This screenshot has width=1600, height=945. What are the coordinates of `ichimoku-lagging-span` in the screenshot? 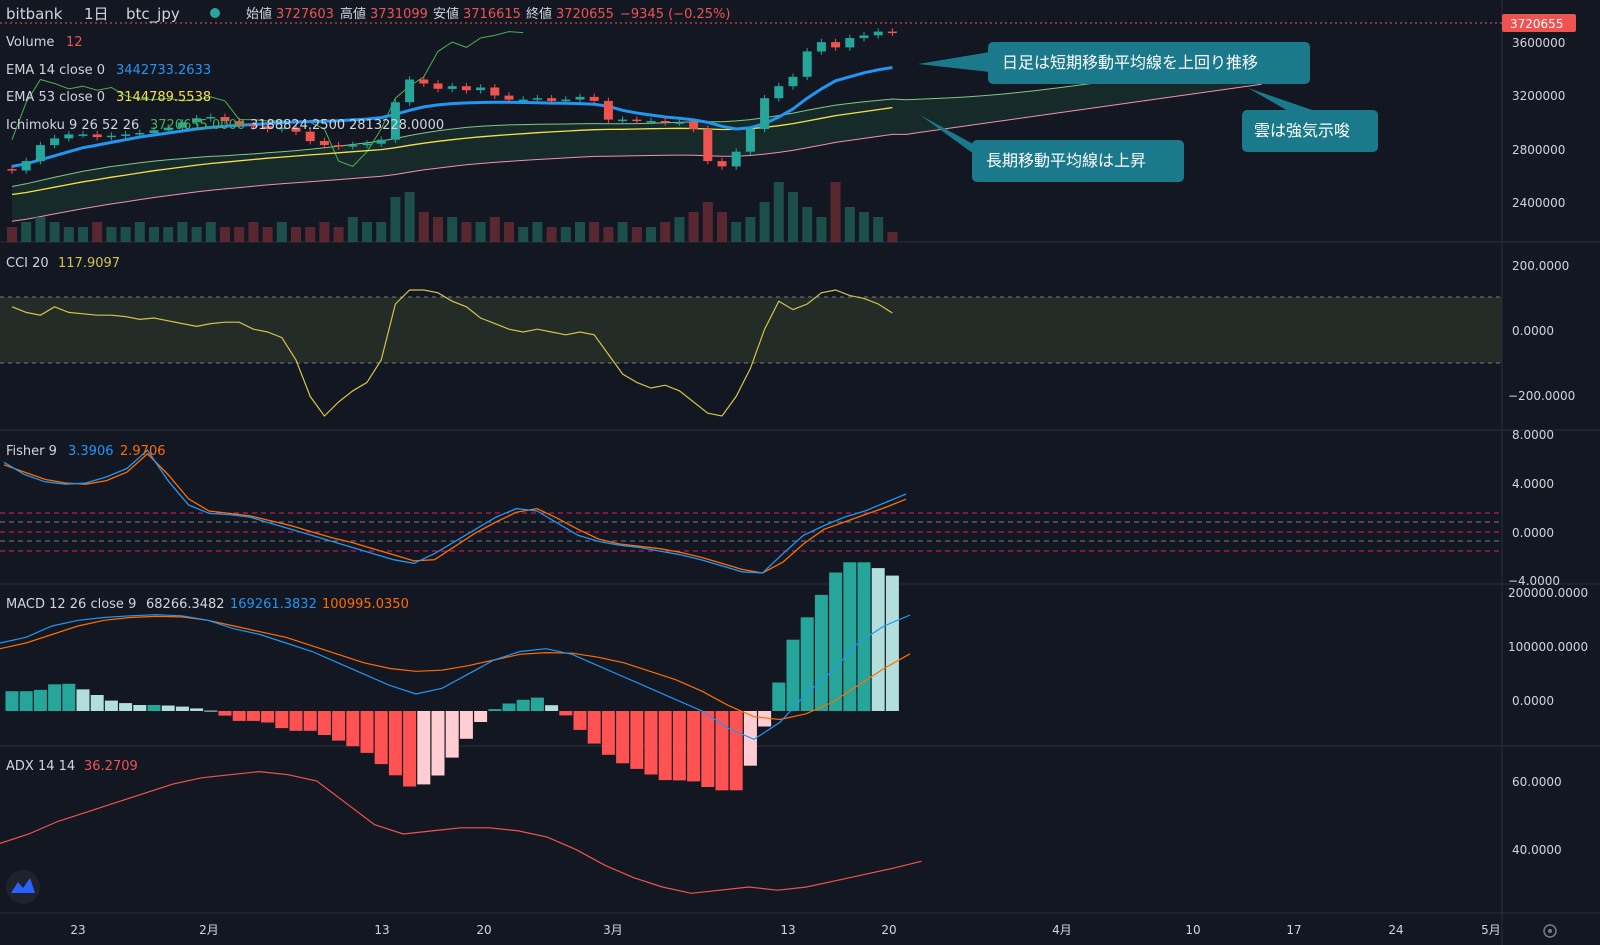 It's located at (267, 99).